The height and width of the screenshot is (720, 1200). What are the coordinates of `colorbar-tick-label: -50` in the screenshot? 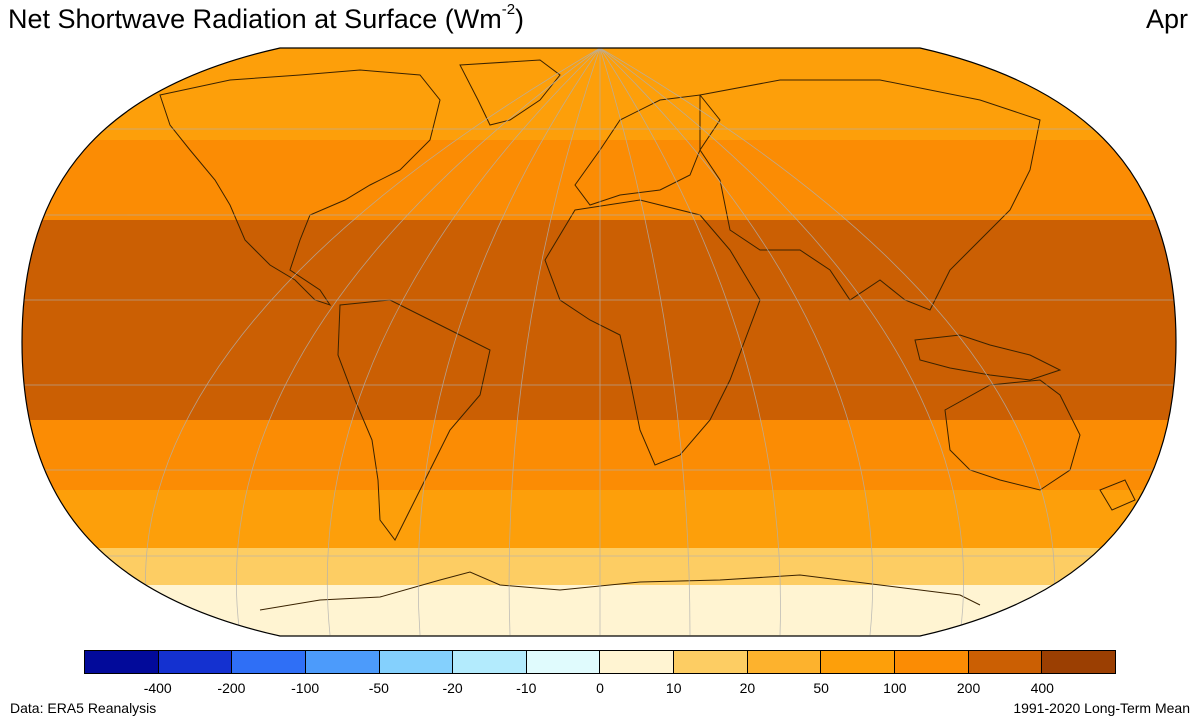 It's located at (378, 688).